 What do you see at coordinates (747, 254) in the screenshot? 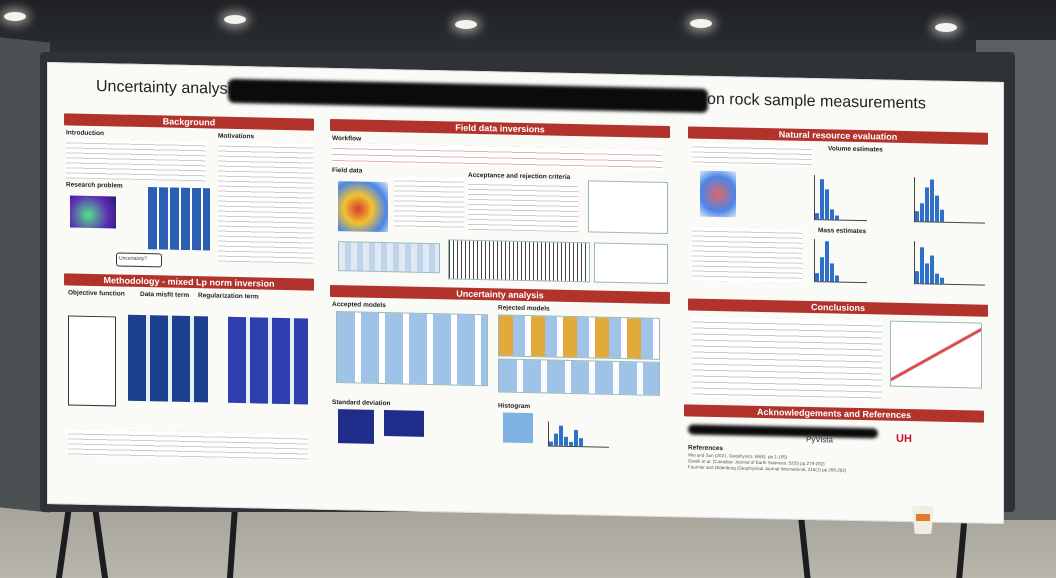
I see `resource-notes` at bounding box center [747, 254].